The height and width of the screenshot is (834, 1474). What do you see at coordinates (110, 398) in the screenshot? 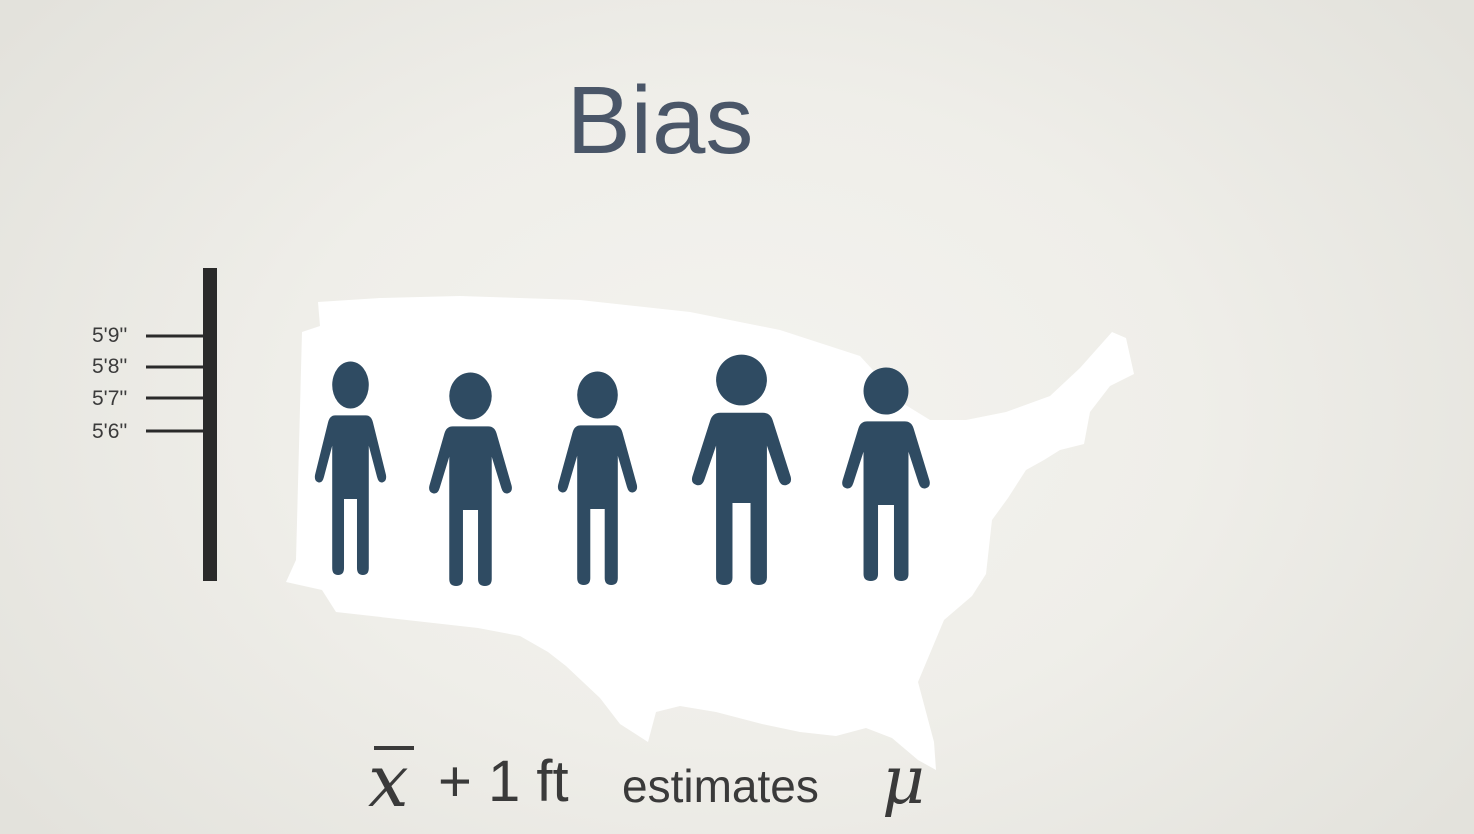
I see `tick-label-5-7: 5'7''` at bounding box center [110, 398].